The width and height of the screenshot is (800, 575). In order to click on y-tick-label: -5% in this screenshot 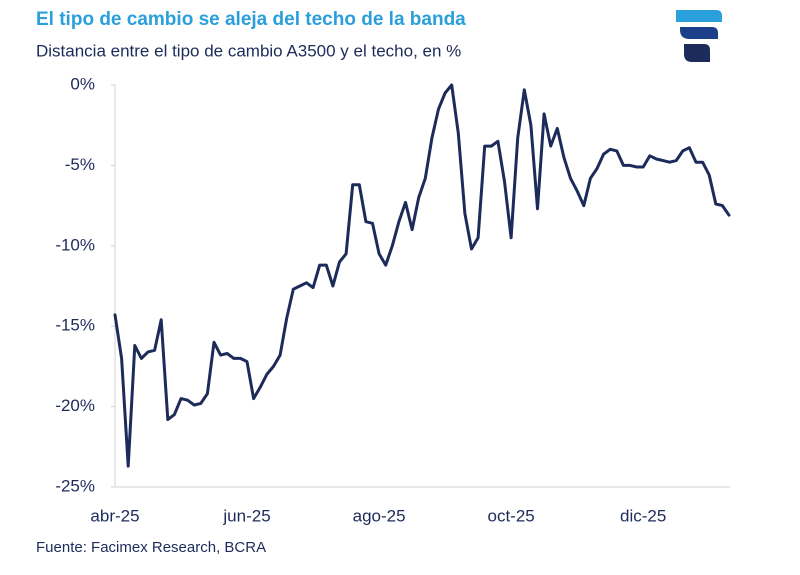, I will do `click(80, 164)`.